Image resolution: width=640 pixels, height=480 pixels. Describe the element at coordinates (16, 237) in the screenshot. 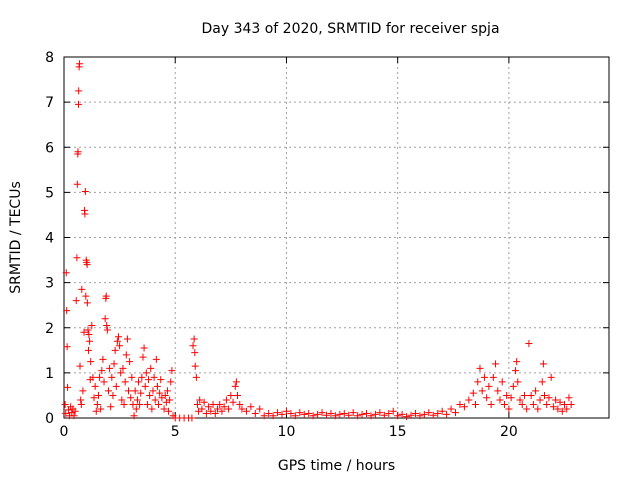

I see `y-axis-label: SRMTID / TECUs` at that location.